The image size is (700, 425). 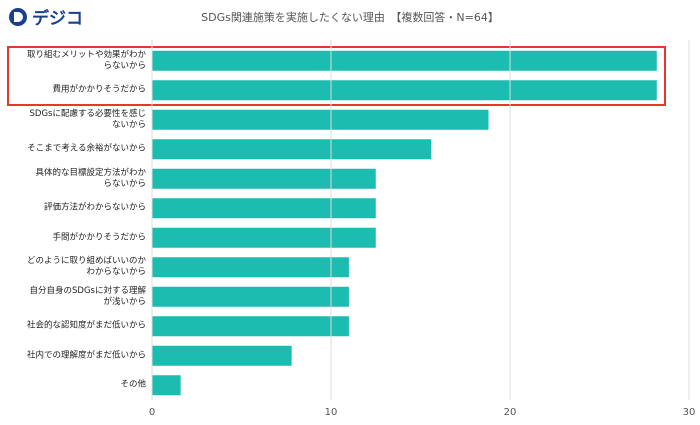 What do you see at coordinates (18, 17) in the screenshot?
I see `logo-icon-mark` at bounding box center [18, 17].